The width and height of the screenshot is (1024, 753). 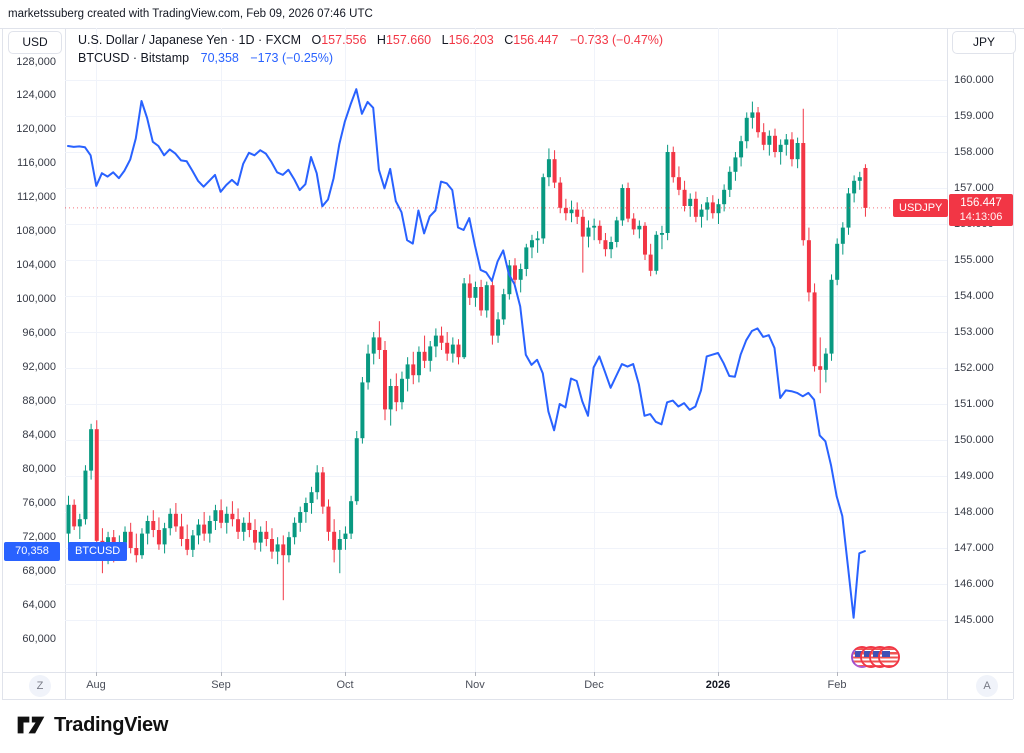 What do you see at coordinates (981, 202) in the screenshot?
I see `usdjpy-last-price: 156.447` at bounding box center [981, 202].